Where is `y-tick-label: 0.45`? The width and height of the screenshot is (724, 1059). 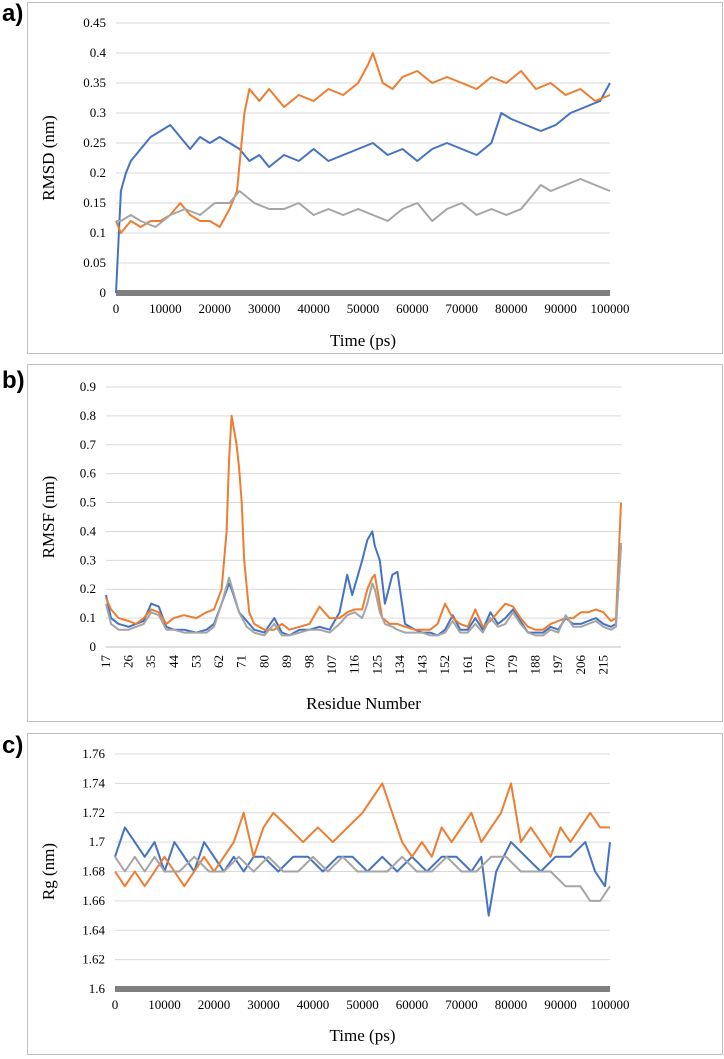 y-tick-label: 0.45 is located at coordinates (94, 22).